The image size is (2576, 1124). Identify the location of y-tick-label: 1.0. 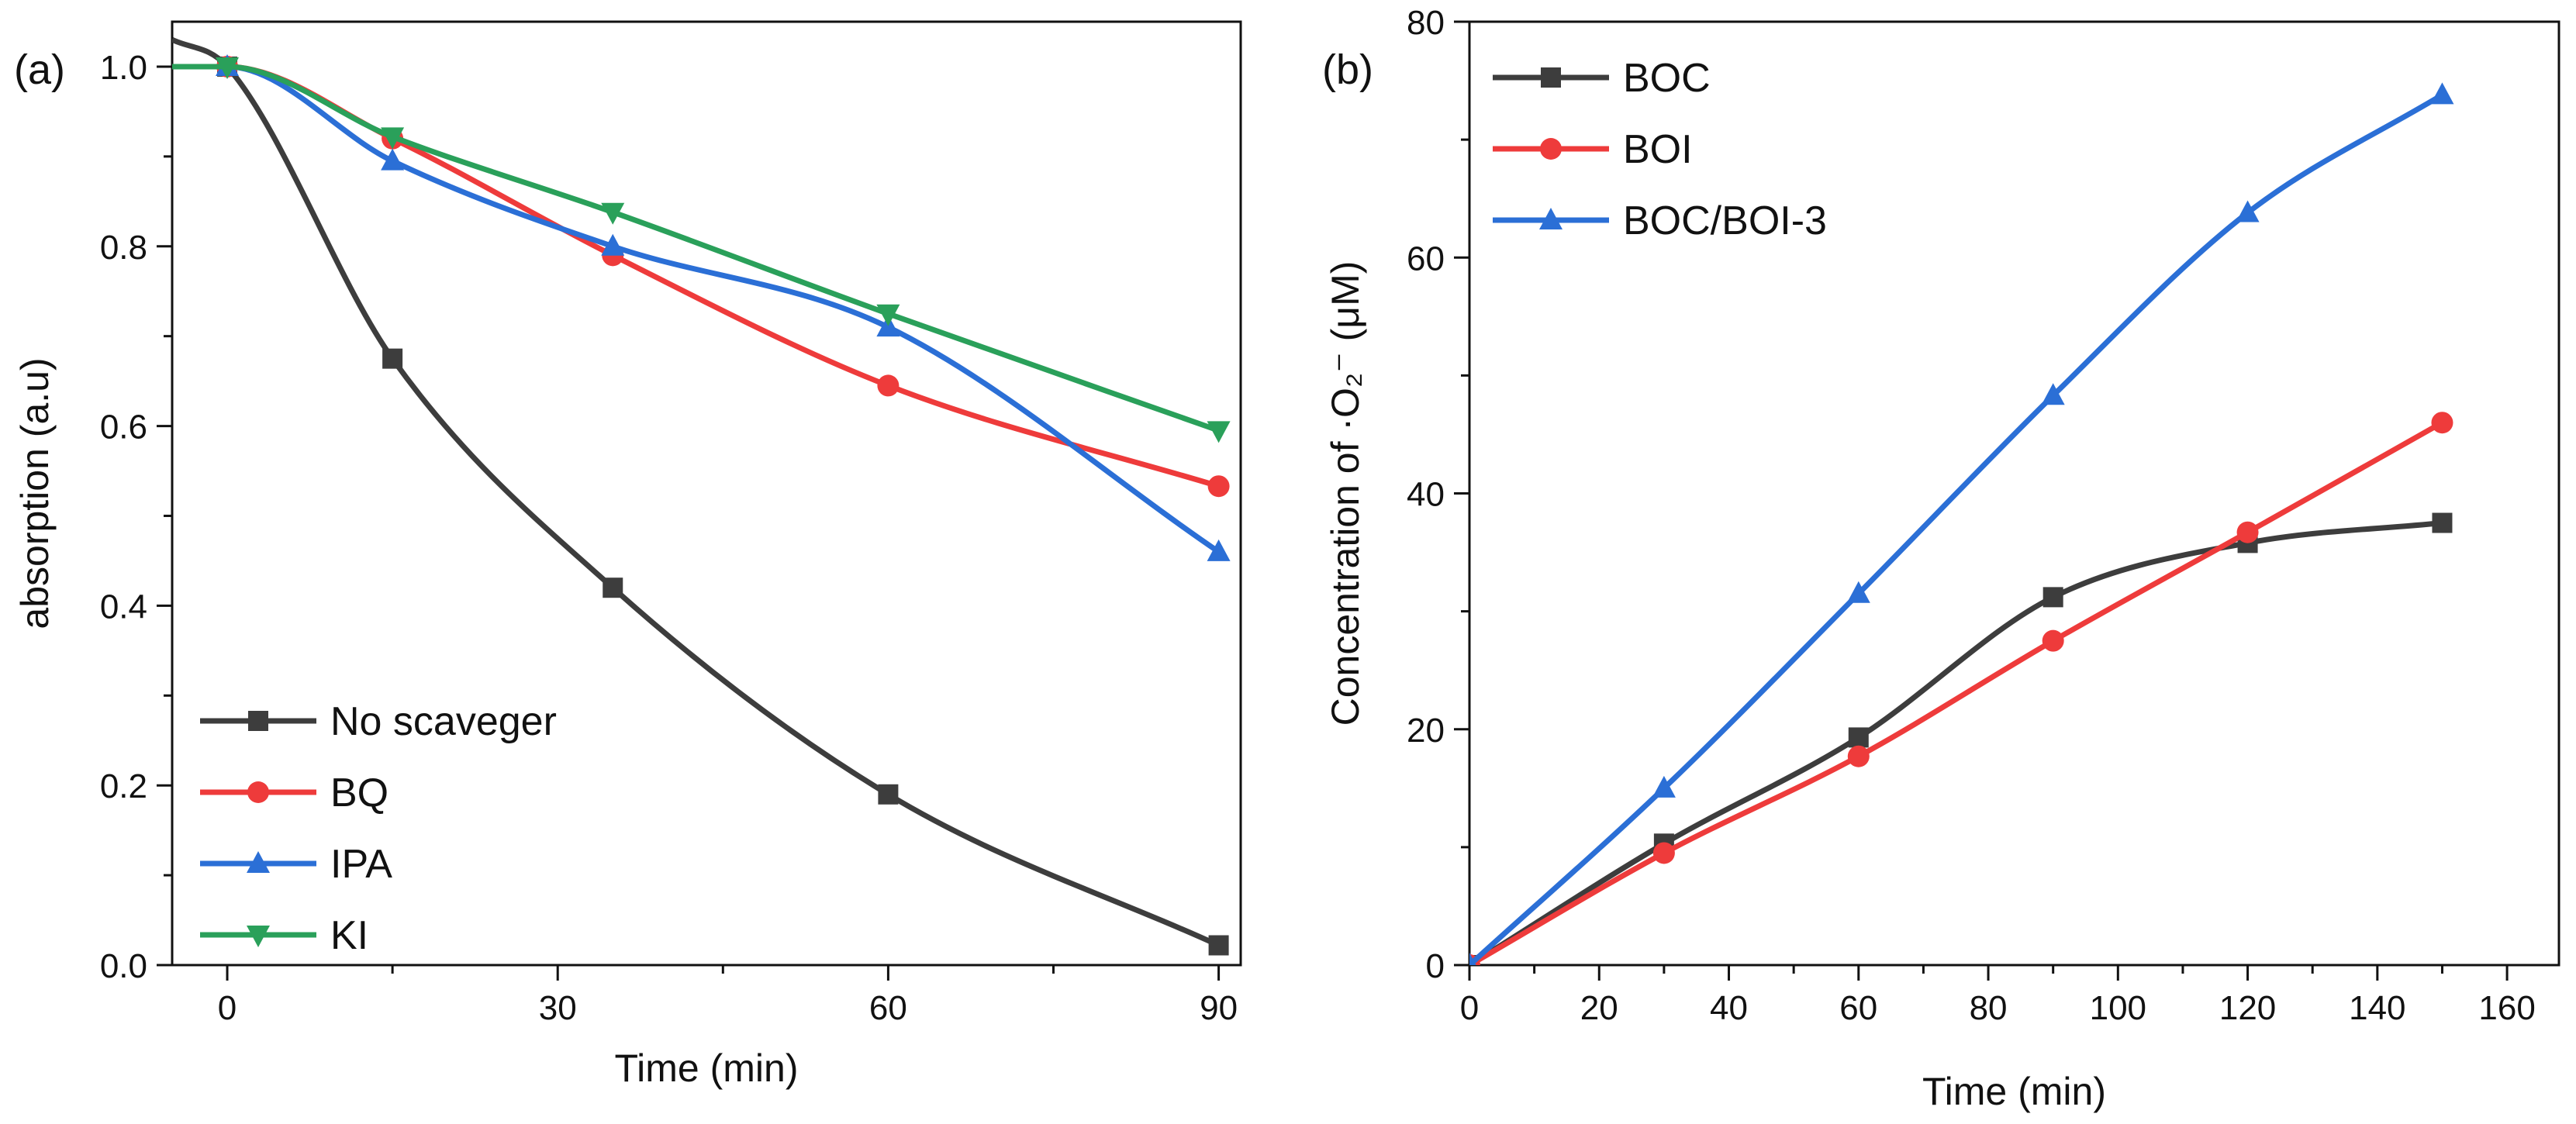
(123, 68).